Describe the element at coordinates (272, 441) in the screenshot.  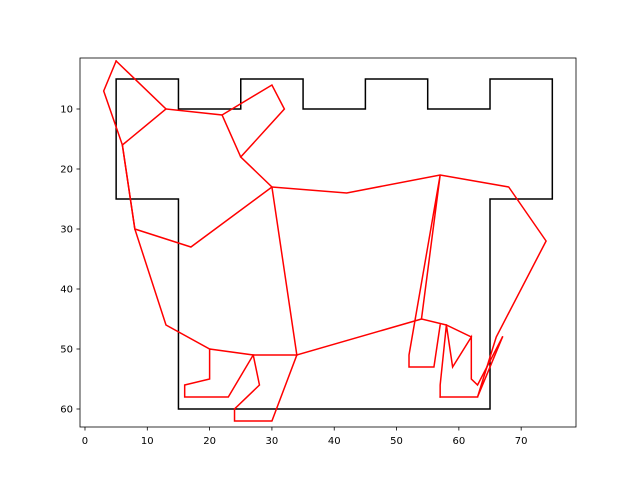
I see `x-tick-label: 30` at that location.